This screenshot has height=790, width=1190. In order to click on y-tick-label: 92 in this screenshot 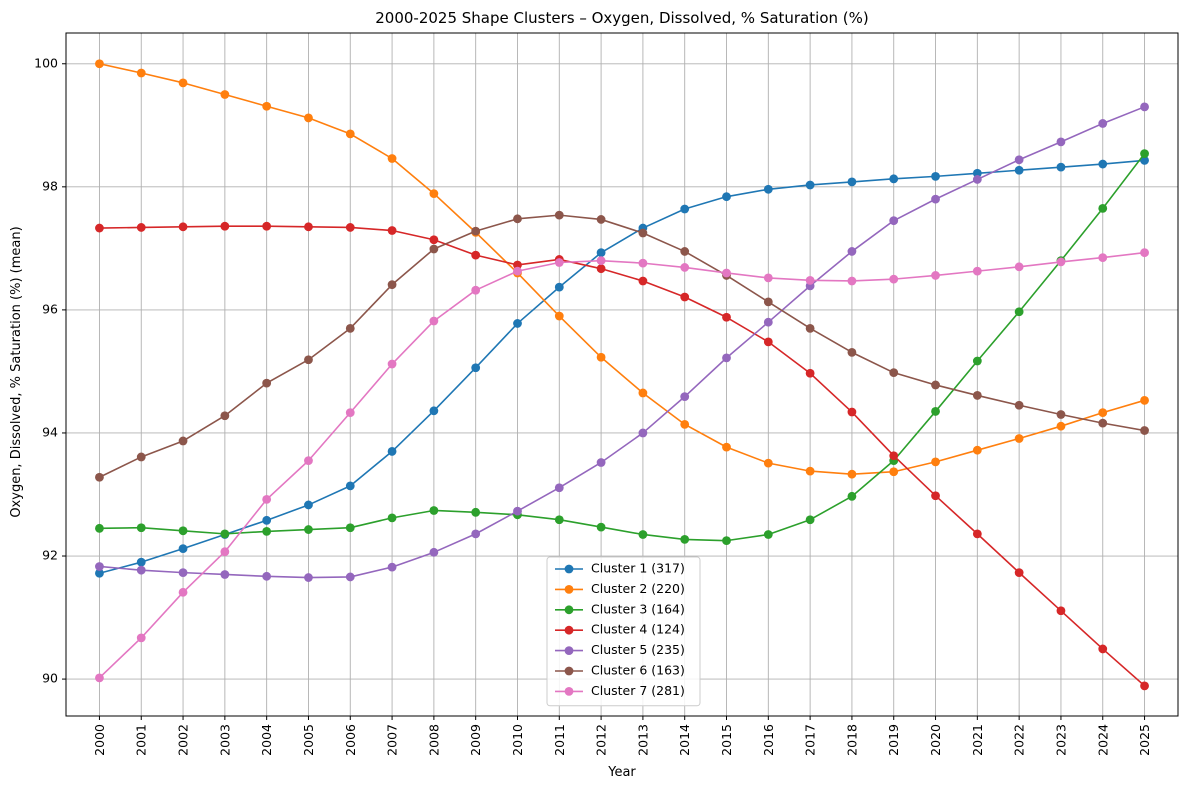, I will do `click(50, 555)`.